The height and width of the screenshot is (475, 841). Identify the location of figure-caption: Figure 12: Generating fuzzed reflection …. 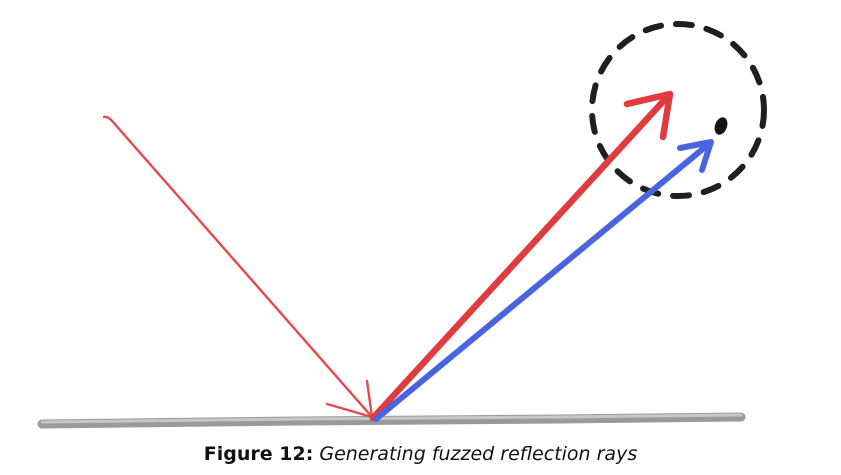
(420, 454).